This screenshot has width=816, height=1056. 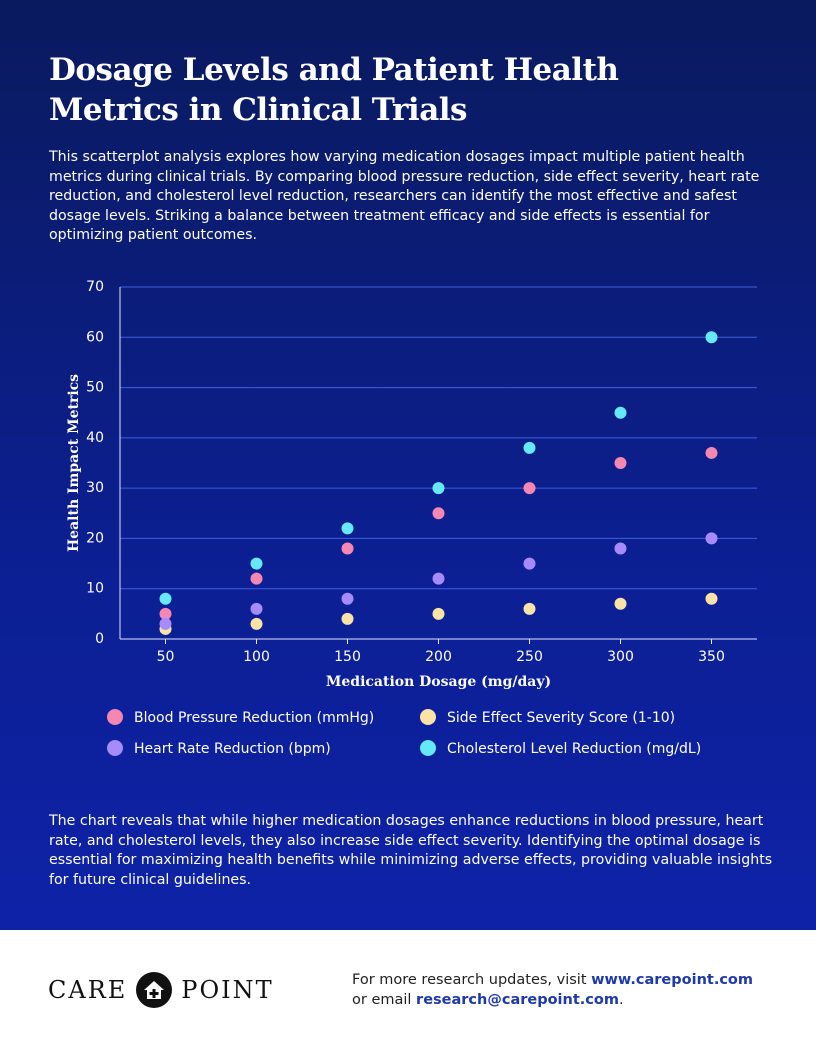 I want to click on y-tick-label: 60, so click(x=95, y=337).